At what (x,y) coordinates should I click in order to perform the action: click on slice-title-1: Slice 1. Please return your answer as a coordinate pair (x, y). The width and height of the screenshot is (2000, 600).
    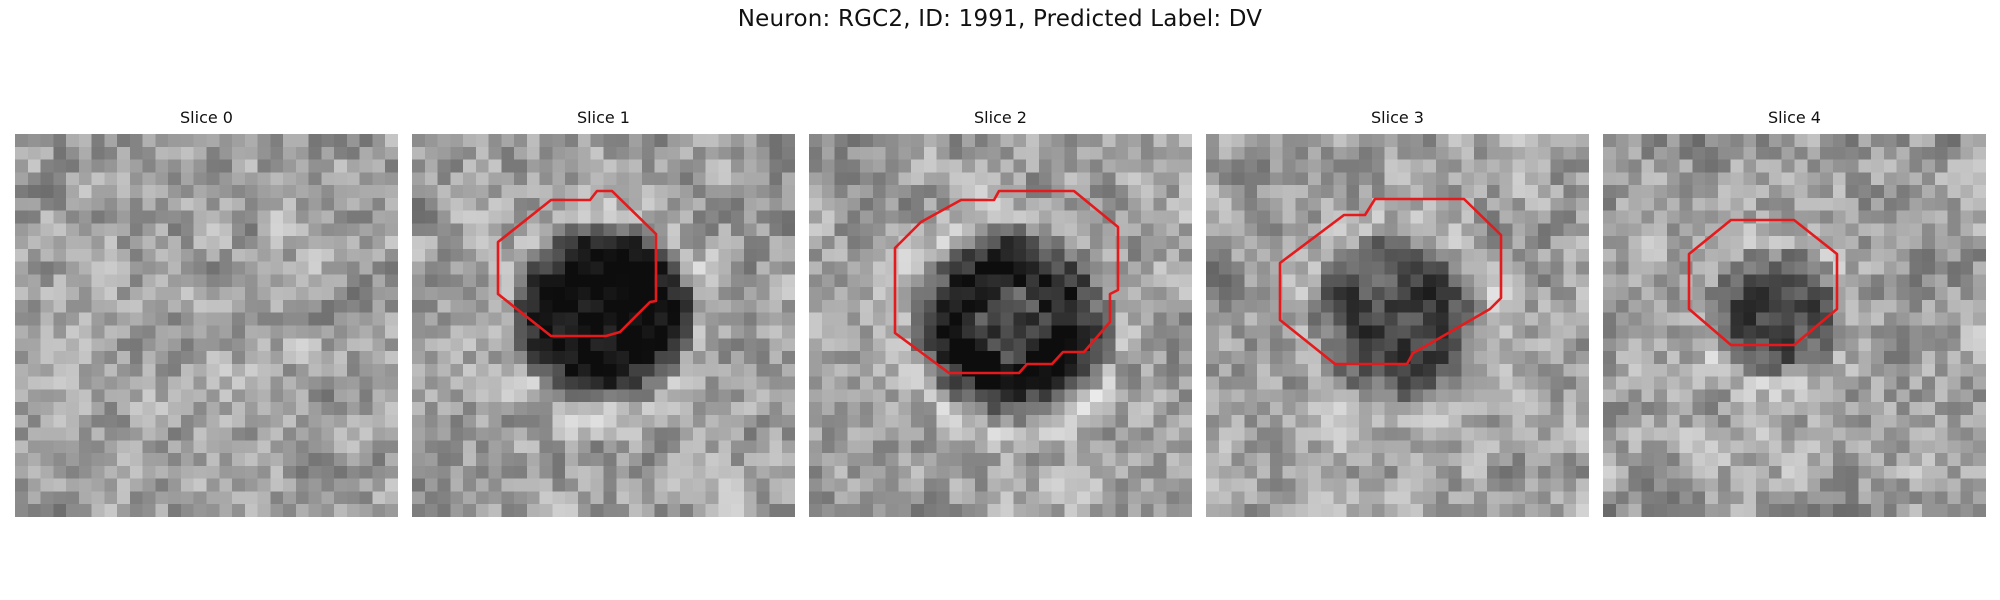
    Looking at the image, I should click on (603, 117).